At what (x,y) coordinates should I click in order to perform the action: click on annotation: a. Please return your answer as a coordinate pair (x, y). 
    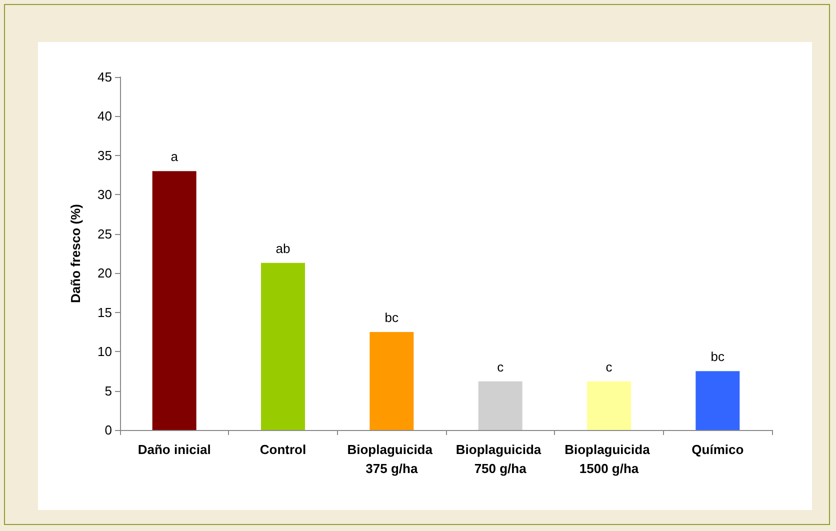
    Looking at the image, I should click on (174, 156).